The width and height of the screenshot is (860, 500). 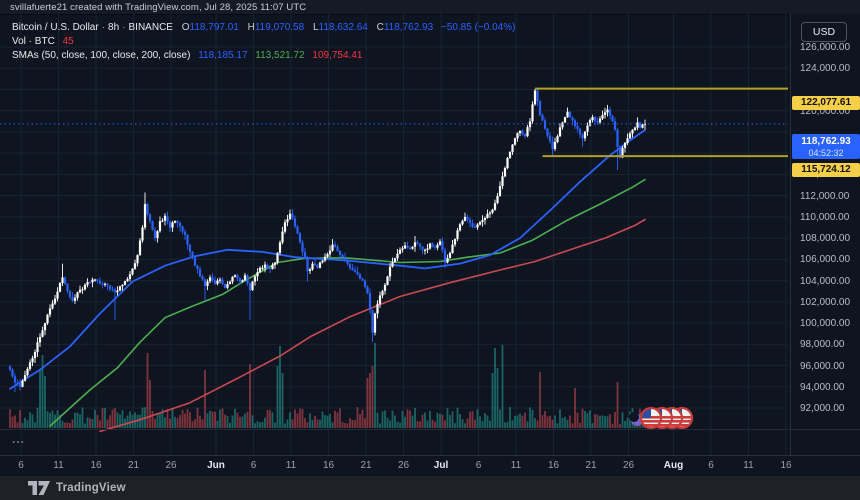 I want to click on price-axis-label: 100,000.00, so click(x=825, y=324).